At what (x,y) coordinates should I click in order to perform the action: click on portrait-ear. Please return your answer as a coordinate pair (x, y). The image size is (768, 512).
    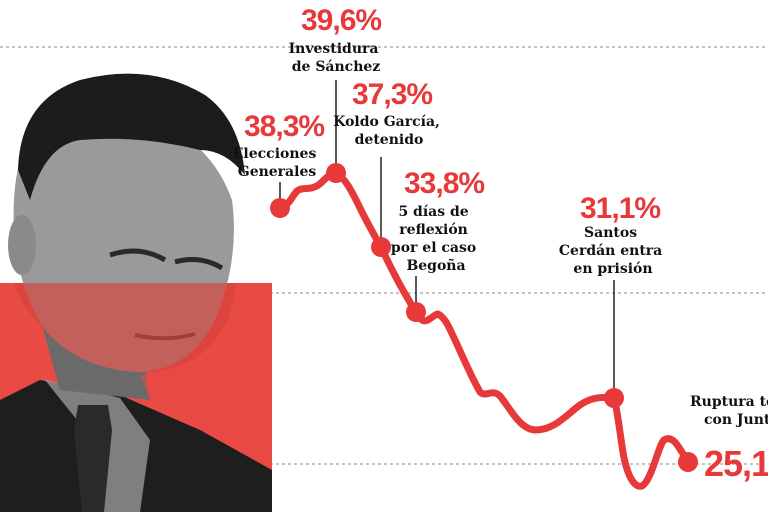
    Looking at the image, I should click on (22, 245).